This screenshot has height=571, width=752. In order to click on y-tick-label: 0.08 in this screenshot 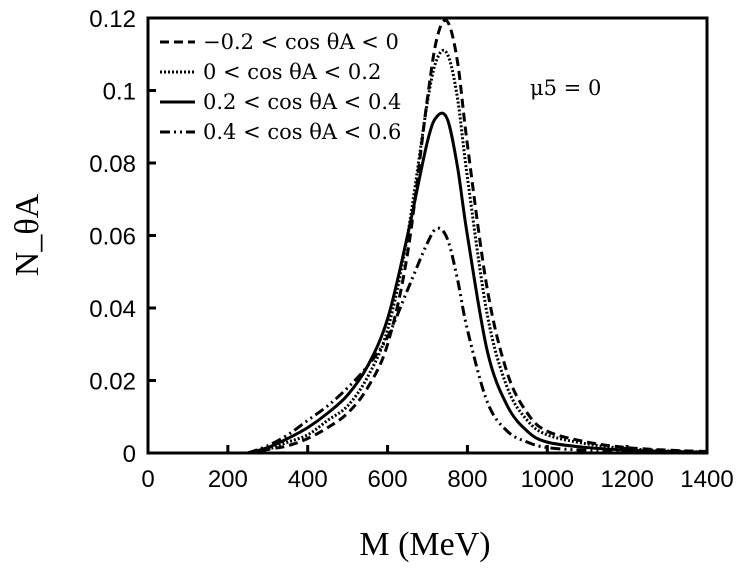, I will do `click(112, 164)`.